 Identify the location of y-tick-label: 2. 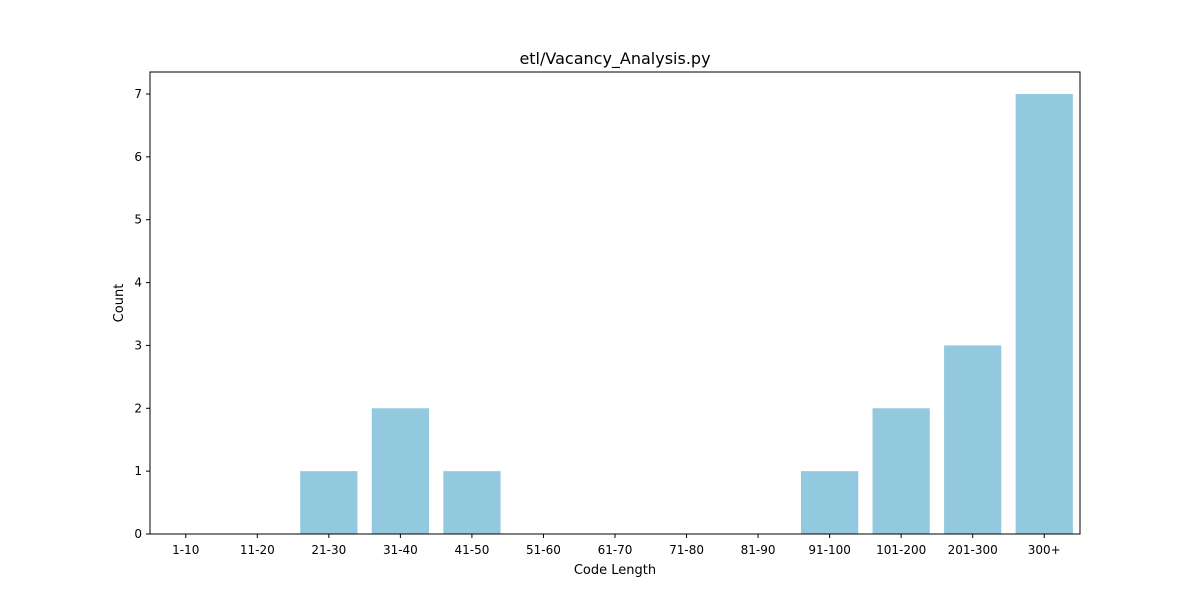
(138, 408).